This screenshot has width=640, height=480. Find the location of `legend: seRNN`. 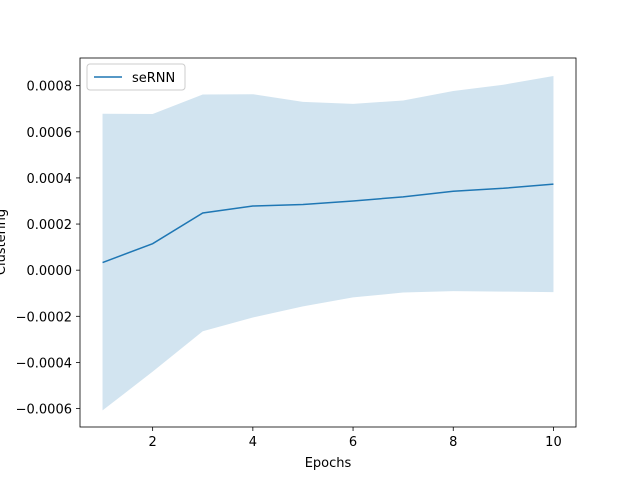

legend: seRNN is located at coordinates (136, 77).